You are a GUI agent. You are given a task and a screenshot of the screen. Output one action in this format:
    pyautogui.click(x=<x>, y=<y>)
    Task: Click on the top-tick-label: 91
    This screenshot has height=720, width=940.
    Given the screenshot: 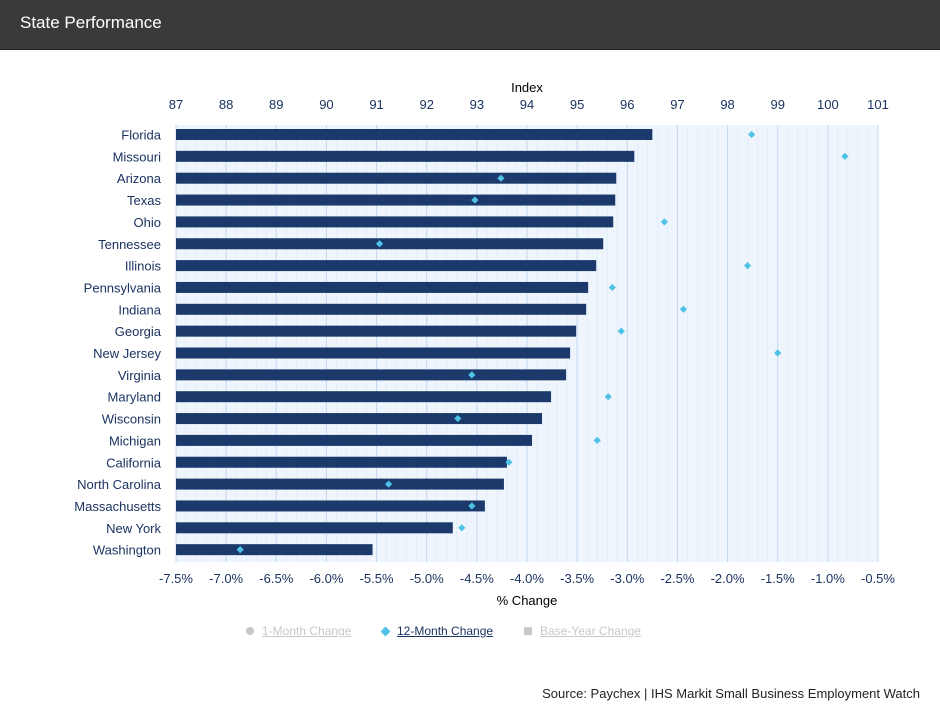 What is the action you would take?
    pyautogui.click(x=376, y=104)
    